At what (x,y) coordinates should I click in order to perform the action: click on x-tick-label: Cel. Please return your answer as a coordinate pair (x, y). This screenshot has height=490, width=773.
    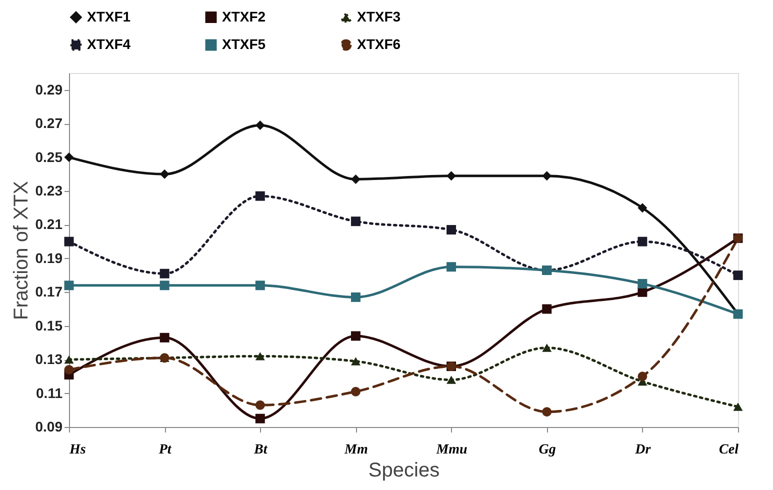
    Looking at the image, I should click on (729, 450).